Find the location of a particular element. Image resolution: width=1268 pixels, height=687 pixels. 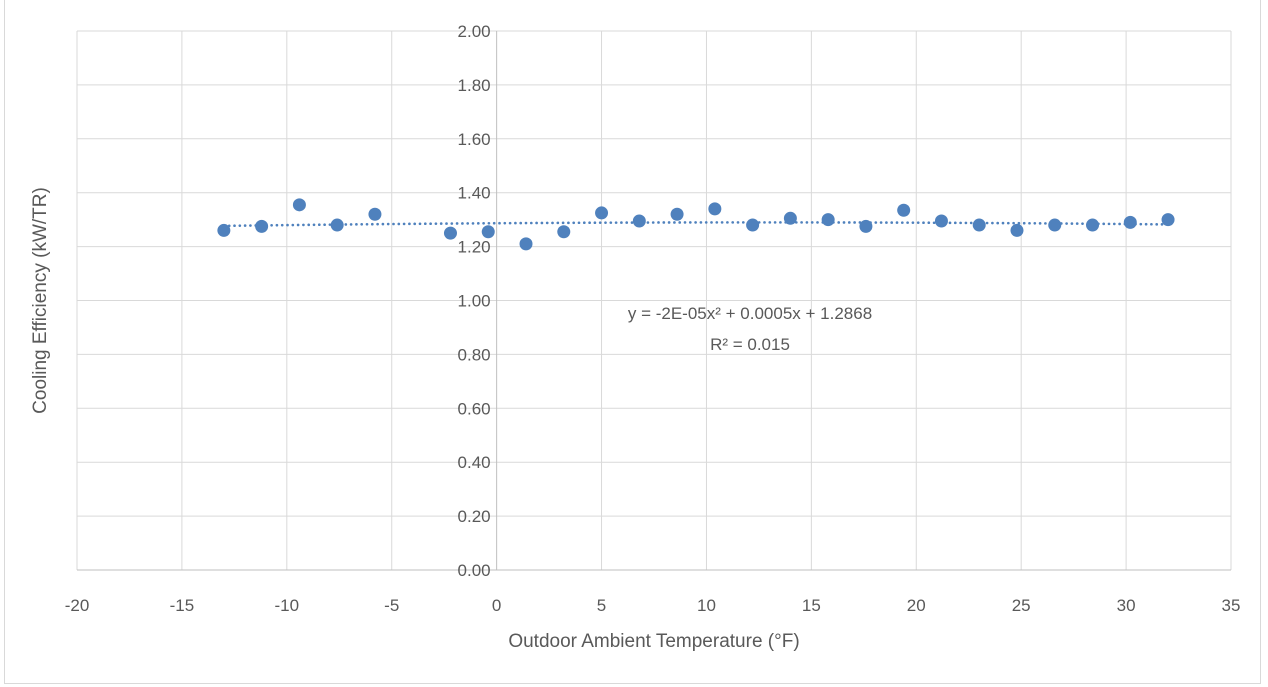

y-tick-label: 0.80 is located at coordinates (474, 354).